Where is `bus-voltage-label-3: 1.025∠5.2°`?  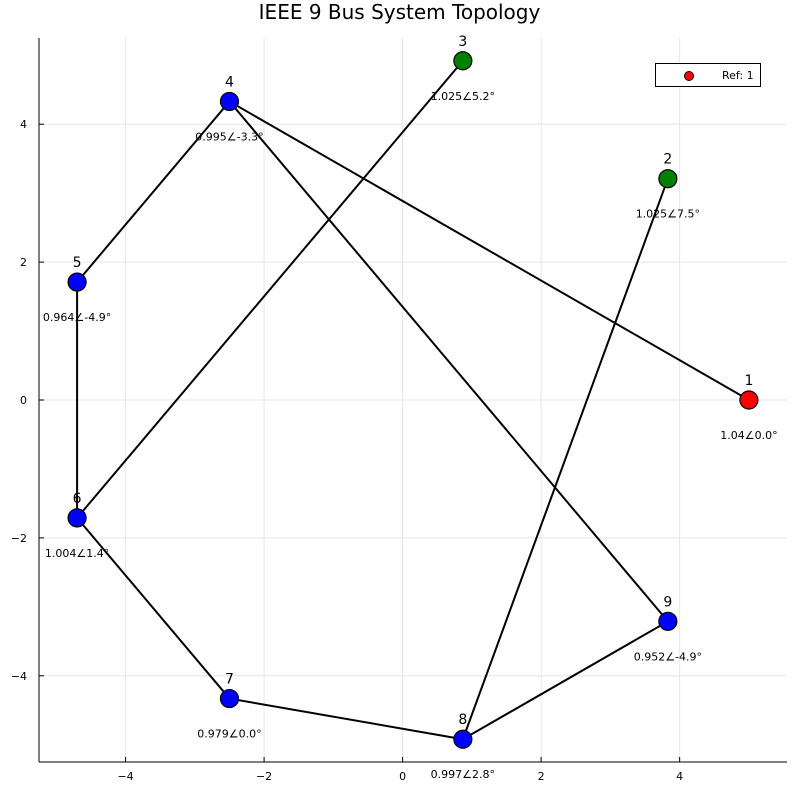 bus-voltage-label-3: 1.025∠5.2° is located at coordinates (463, 96).